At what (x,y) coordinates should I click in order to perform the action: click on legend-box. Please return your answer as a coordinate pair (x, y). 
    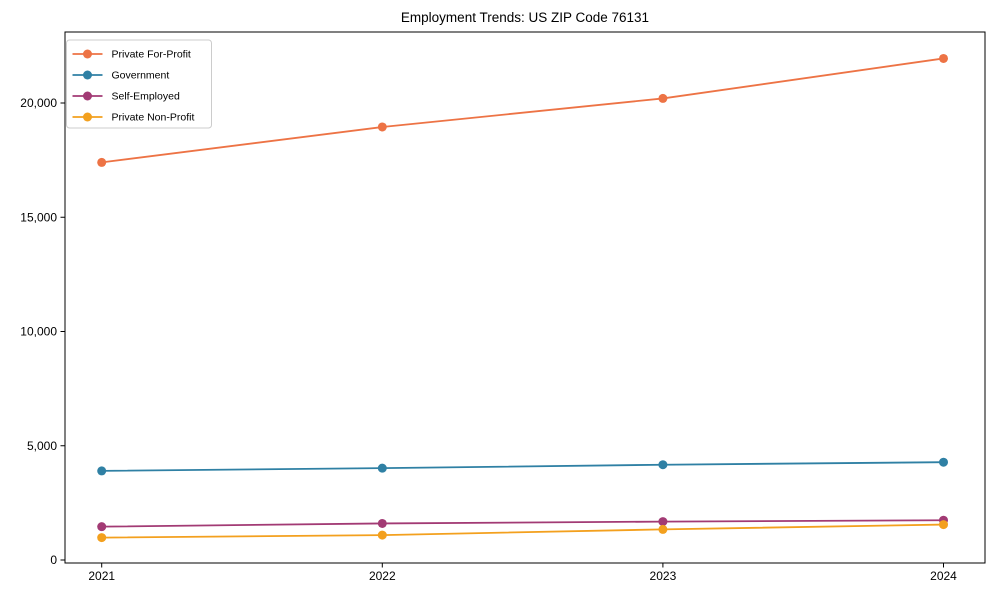
    Looking at the image, I should click on (139, 84).